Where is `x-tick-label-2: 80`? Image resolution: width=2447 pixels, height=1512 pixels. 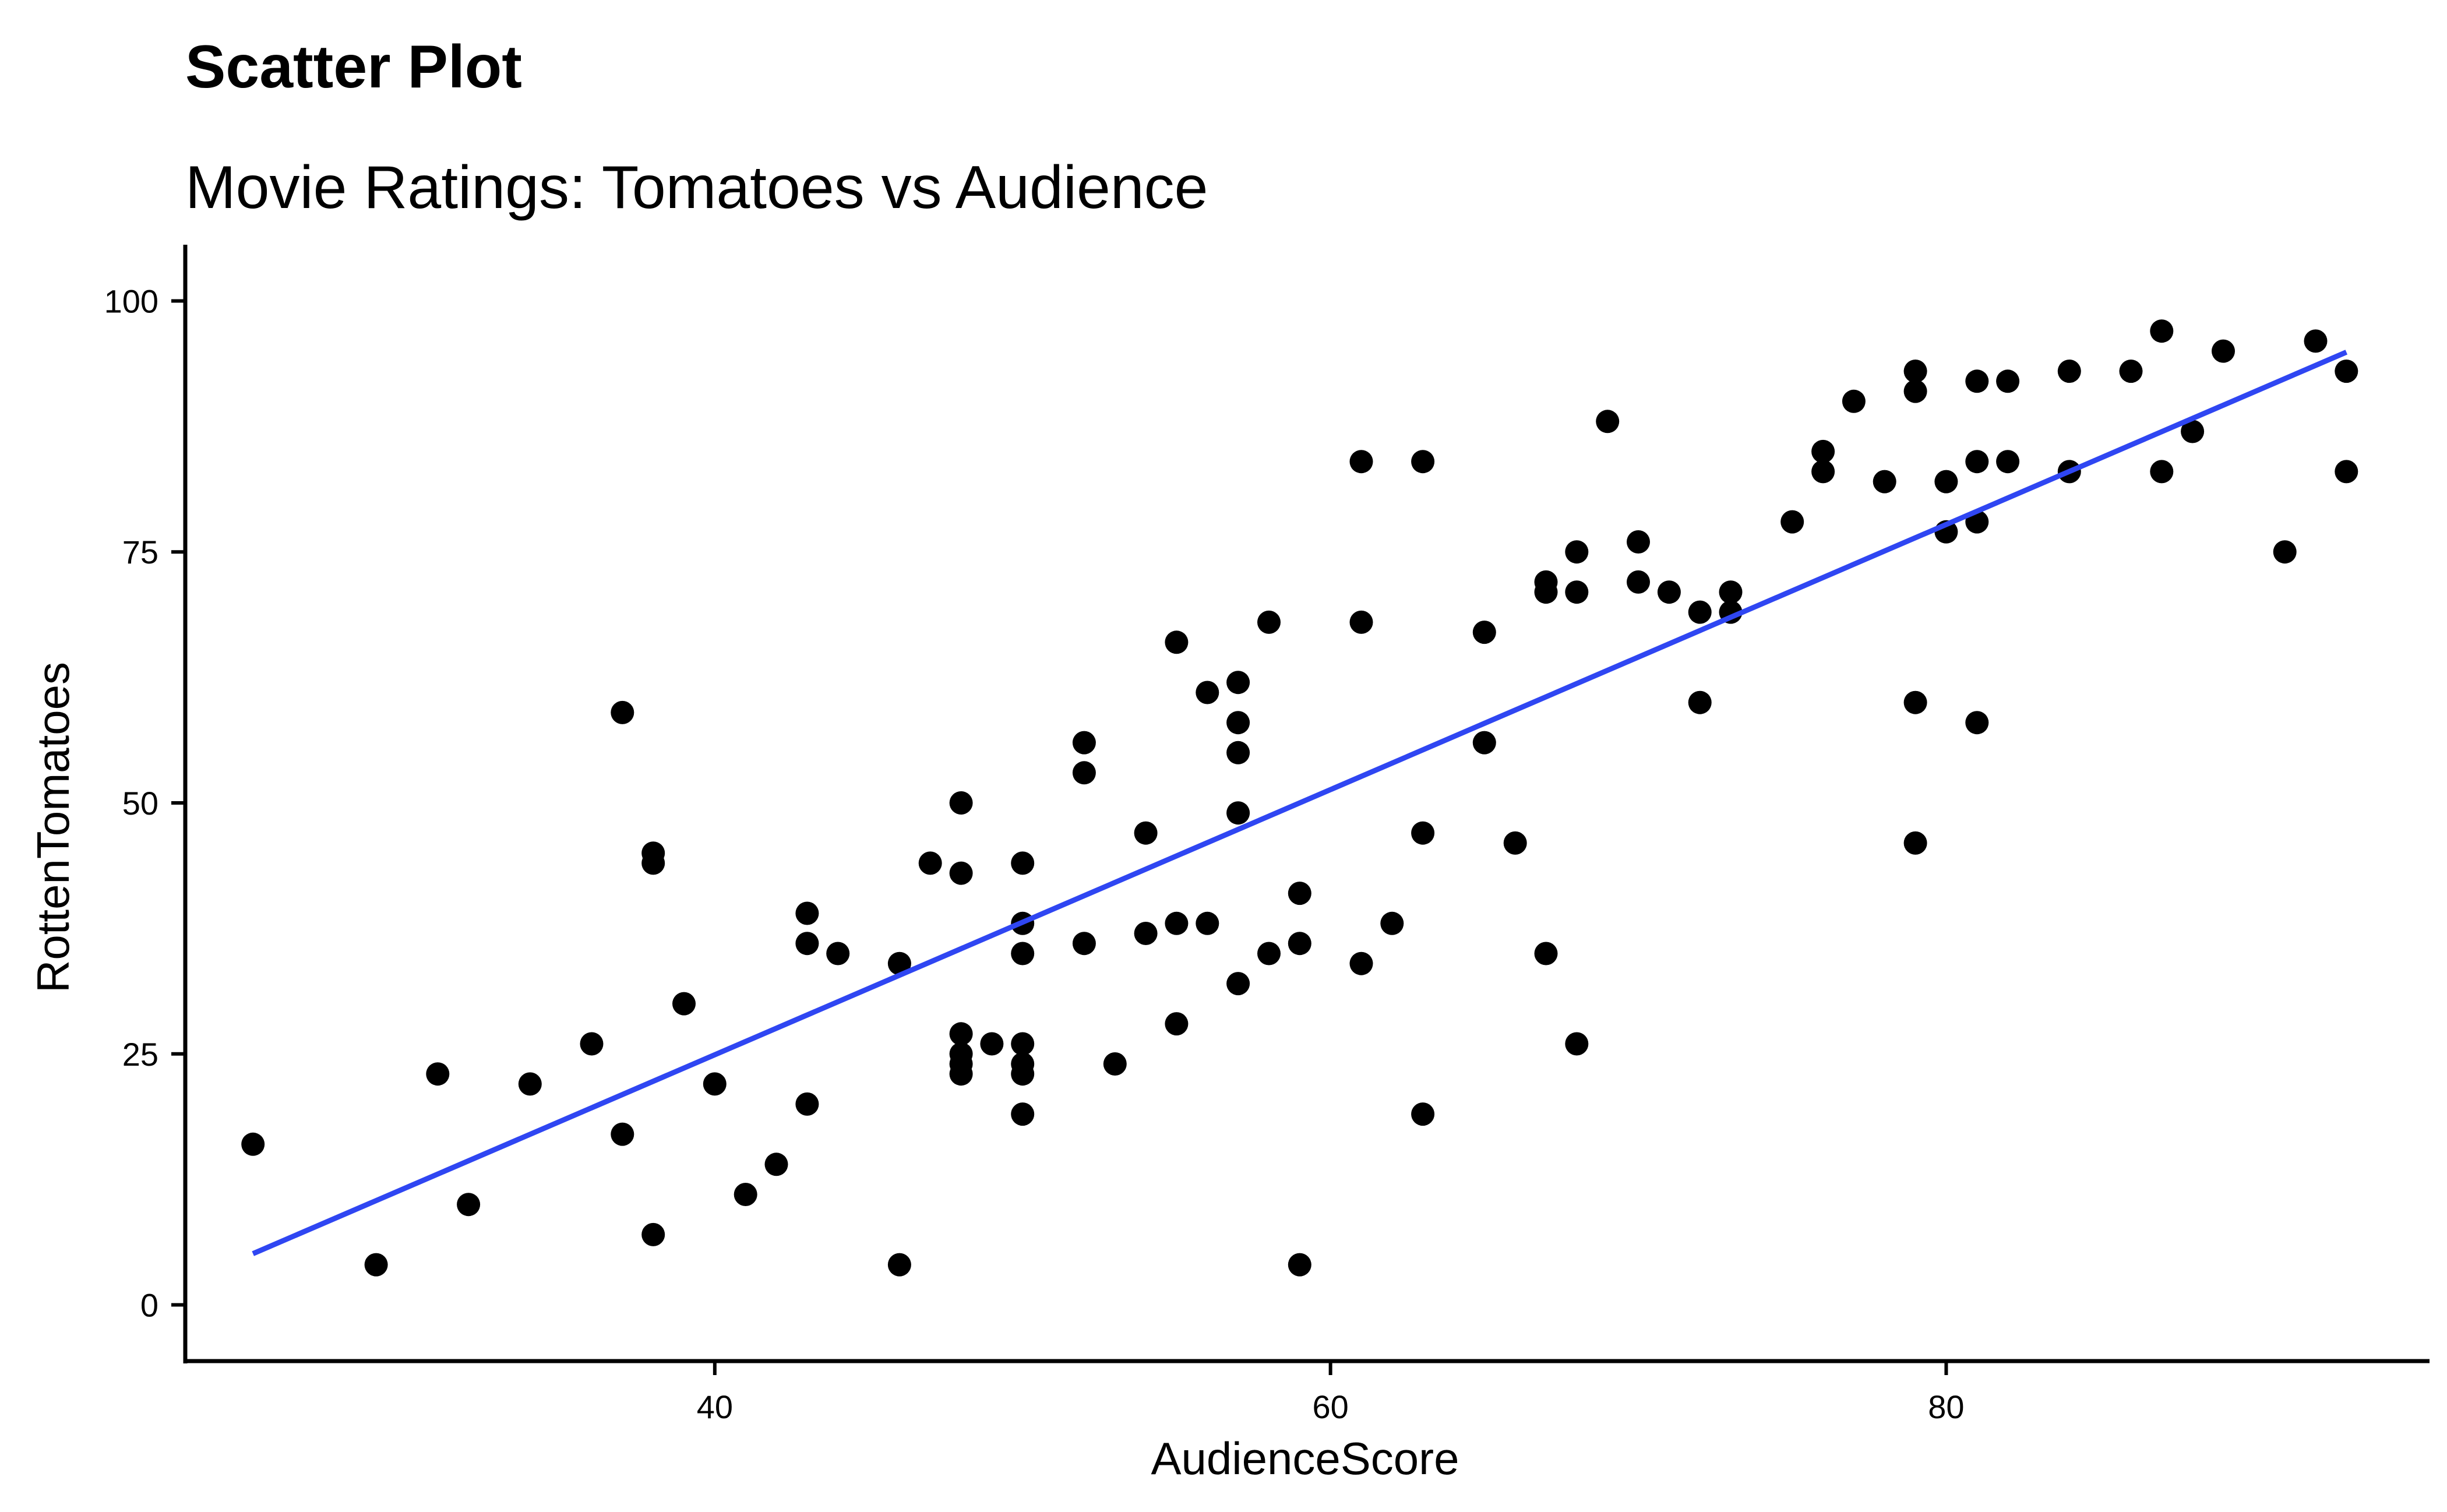
x-tick-label-2: 80 is located at coordinates (1946, 1407).